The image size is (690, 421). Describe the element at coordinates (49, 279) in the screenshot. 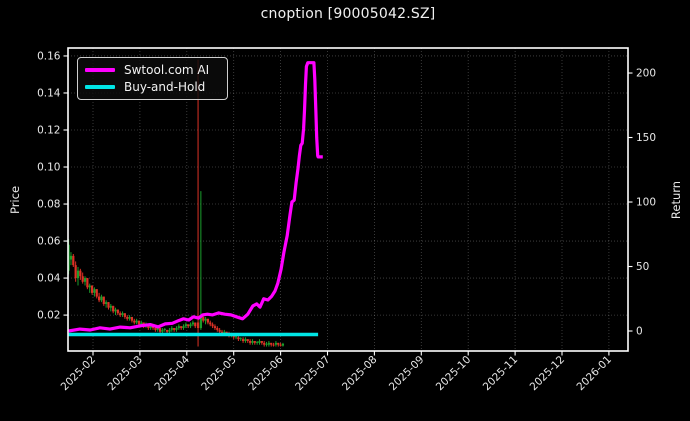

I see `y-left-tick-label: 0.04` at that location.